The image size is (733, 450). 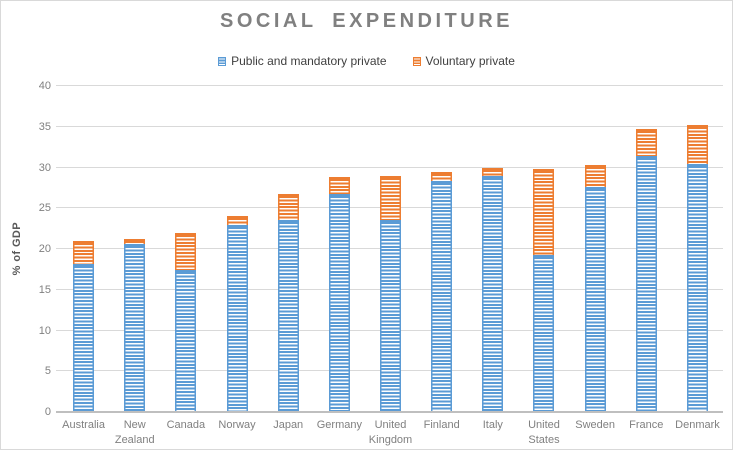 What do you see at coordinates (186, 425) in the screenshot?
I see `x-axis-label: Canada` at bounding box center [186, 425].